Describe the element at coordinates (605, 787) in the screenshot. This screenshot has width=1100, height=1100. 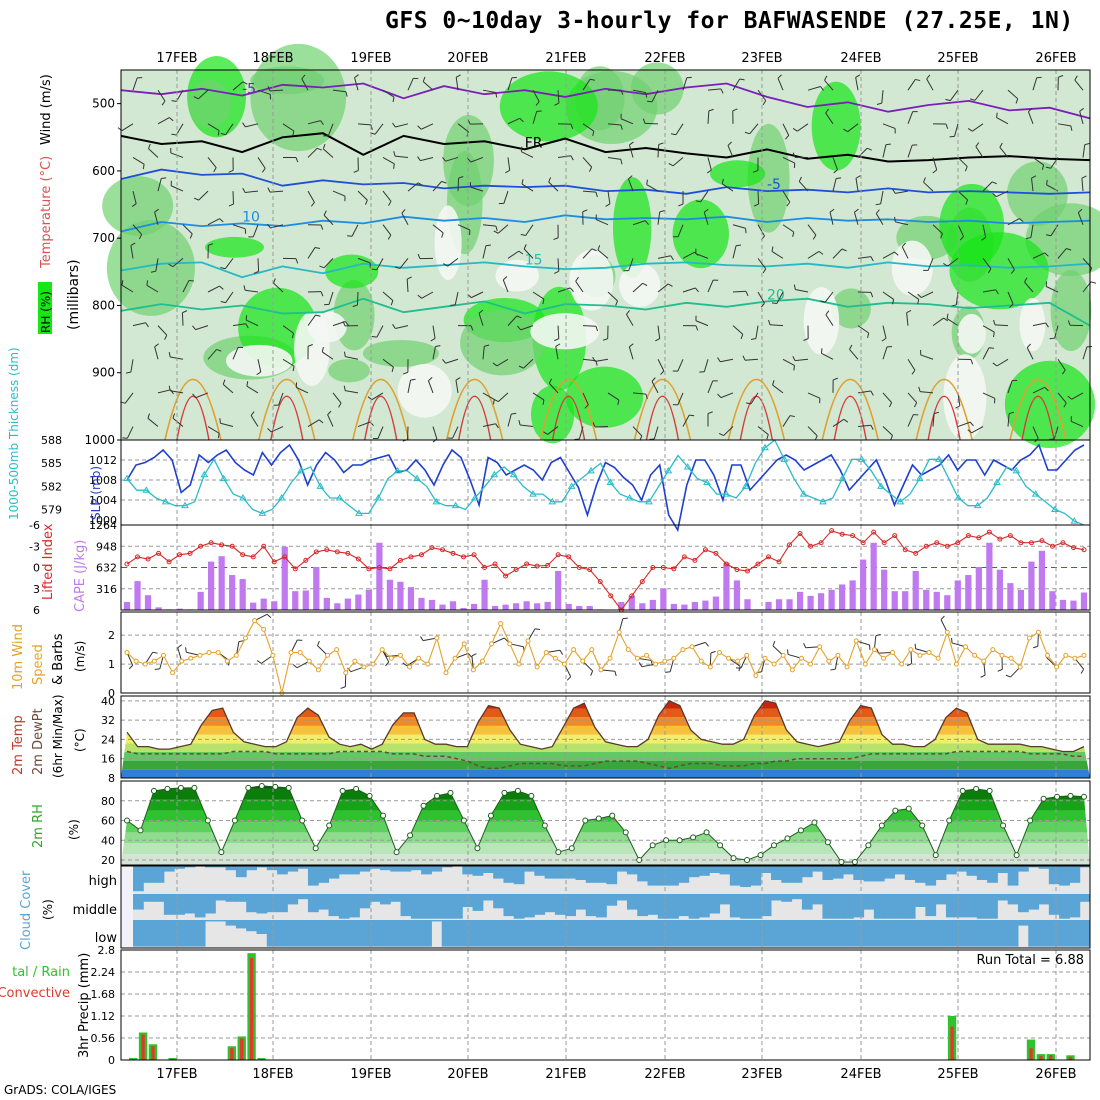
I see `rh-band` at that location.